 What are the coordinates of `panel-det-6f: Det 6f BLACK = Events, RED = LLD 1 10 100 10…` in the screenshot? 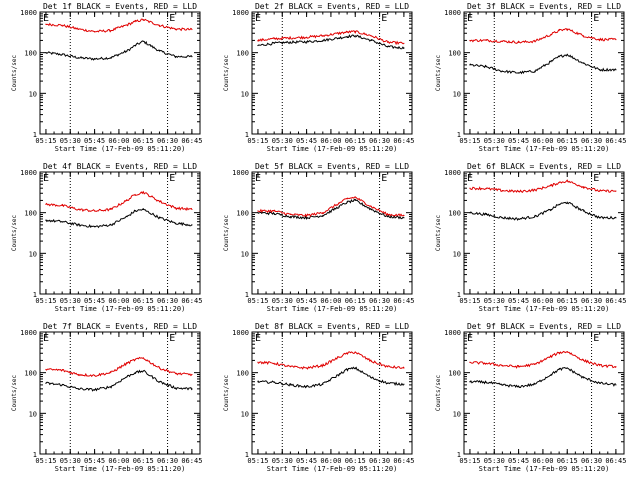 It's located at (530, 237).